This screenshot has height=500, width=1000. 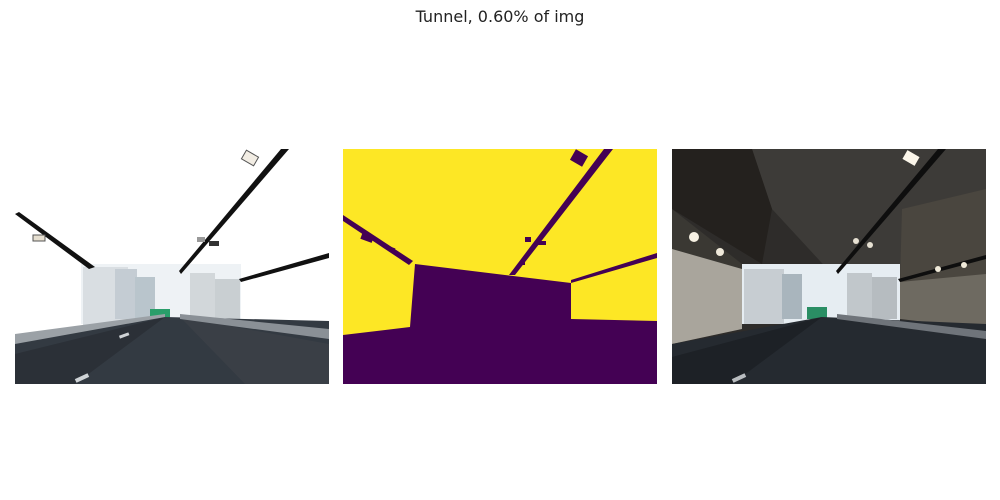 I want to click on figure-title: Tunnel, 0.60% of img, so click(x=500, y=16).